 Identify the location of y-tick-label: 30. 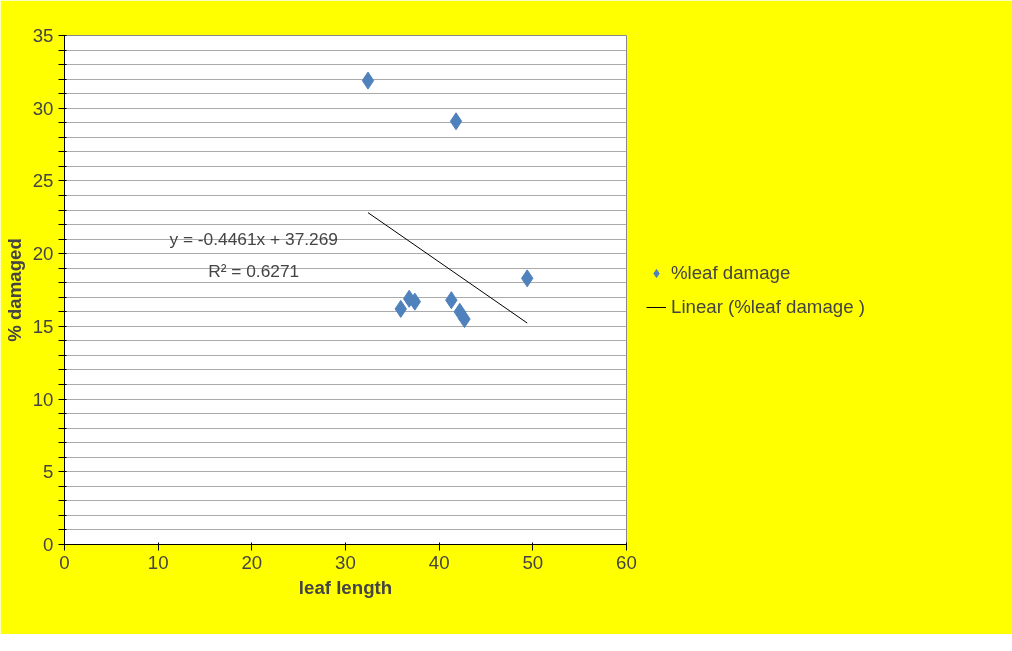
(43, 108).